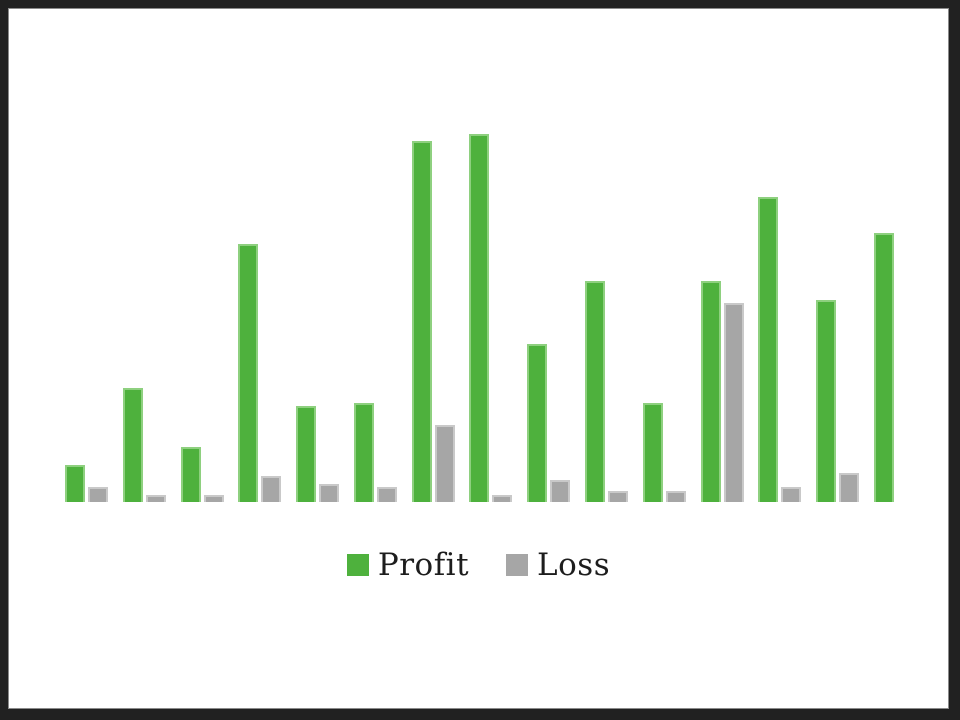 The image size is (960, 720). Describe the element at coordinates (478, 565) in the screenshot. I see `chart-legend: Profit Loss` at that location.